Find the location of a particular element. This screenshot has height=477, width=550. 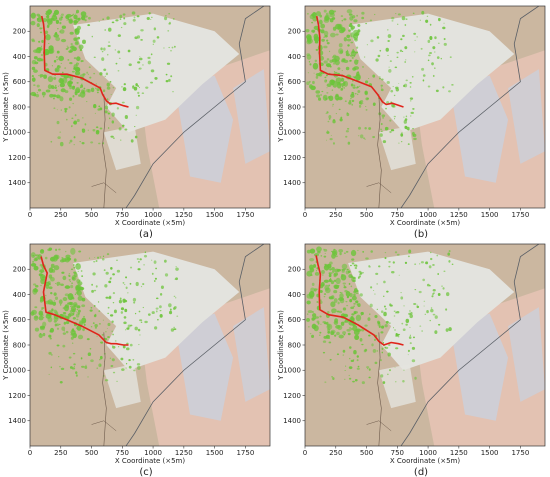

panel-label: (b) is located at coordinates (421, 233).